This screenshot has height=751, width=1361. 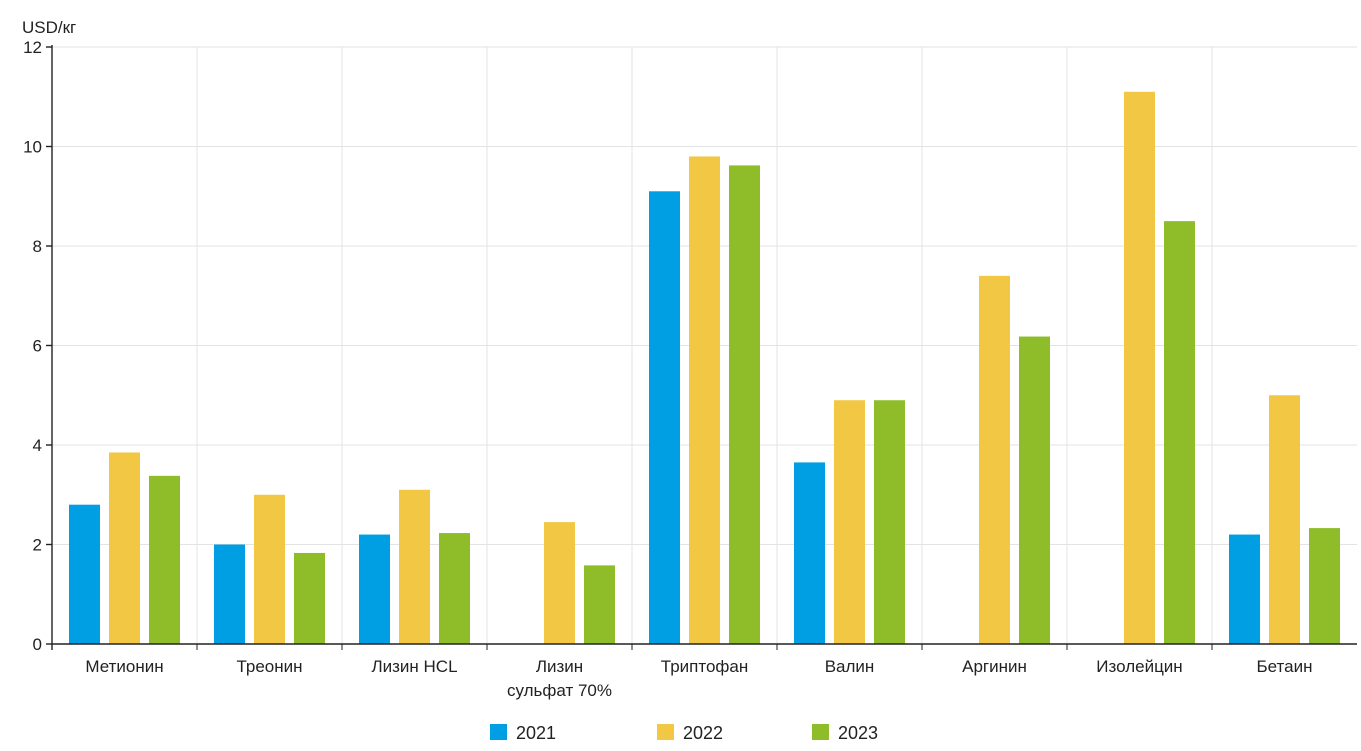 I want to click on category-label: Лизин HCL, so click(x=414, y=666).